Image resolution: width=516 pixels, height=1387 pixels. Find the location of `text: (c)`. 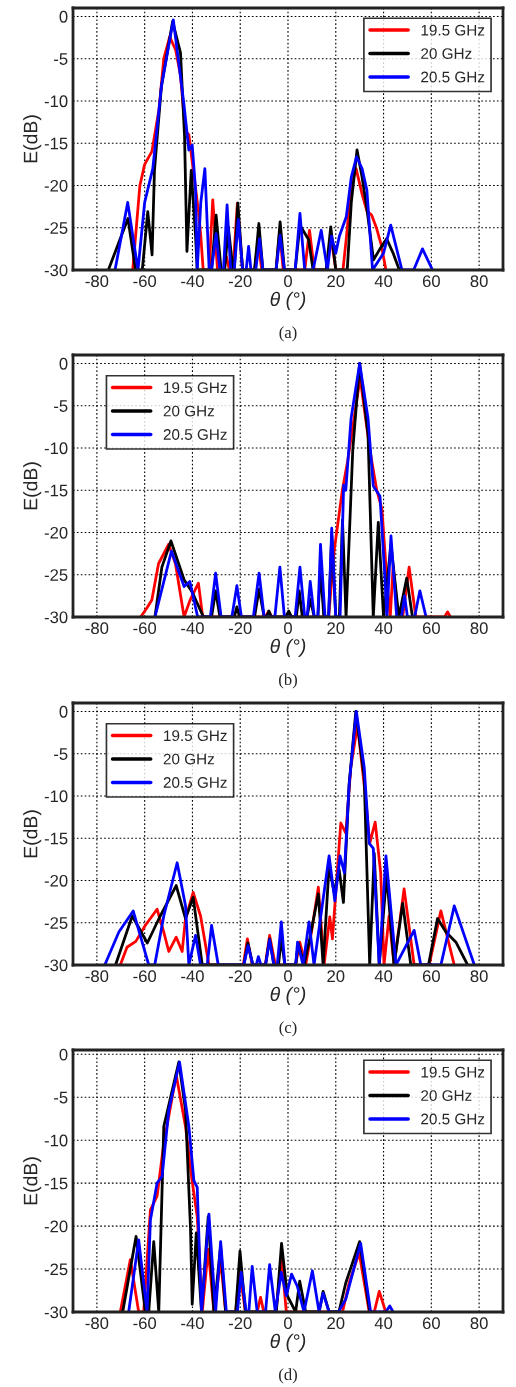

text: (c) is located at coordinates (288, 1029).